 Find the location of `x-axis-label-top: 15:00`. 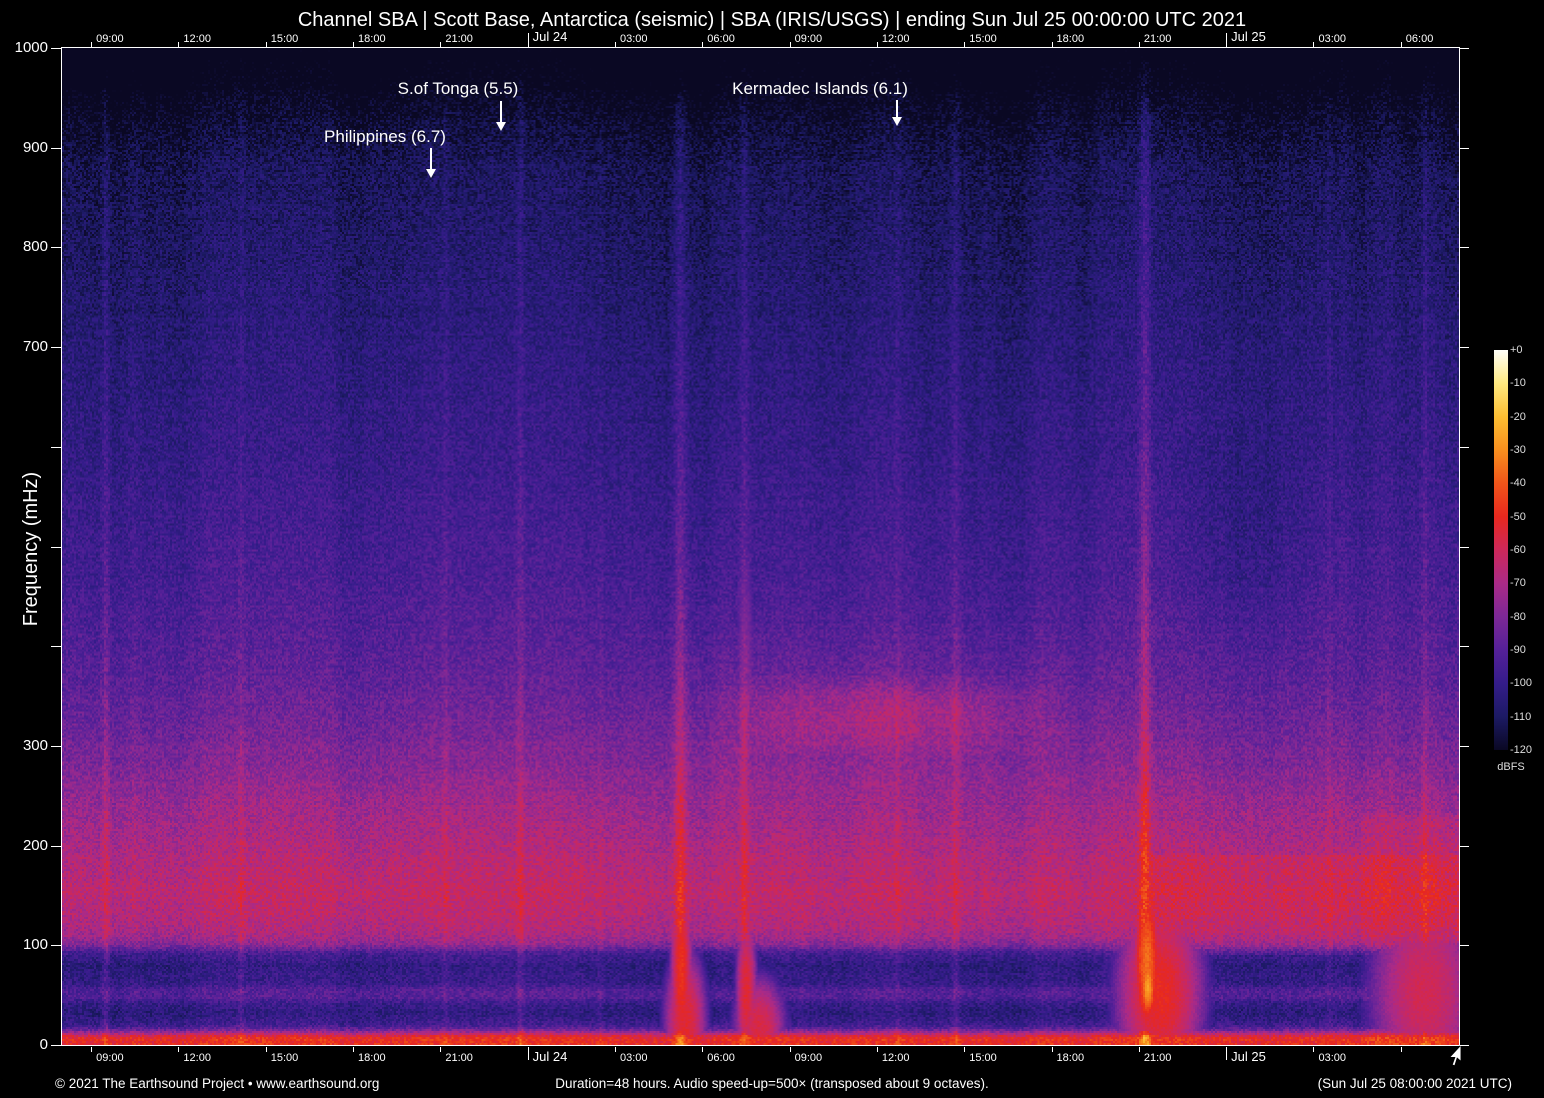

x-axis-label-top: 15:00 is located at coordinates (284, 39).